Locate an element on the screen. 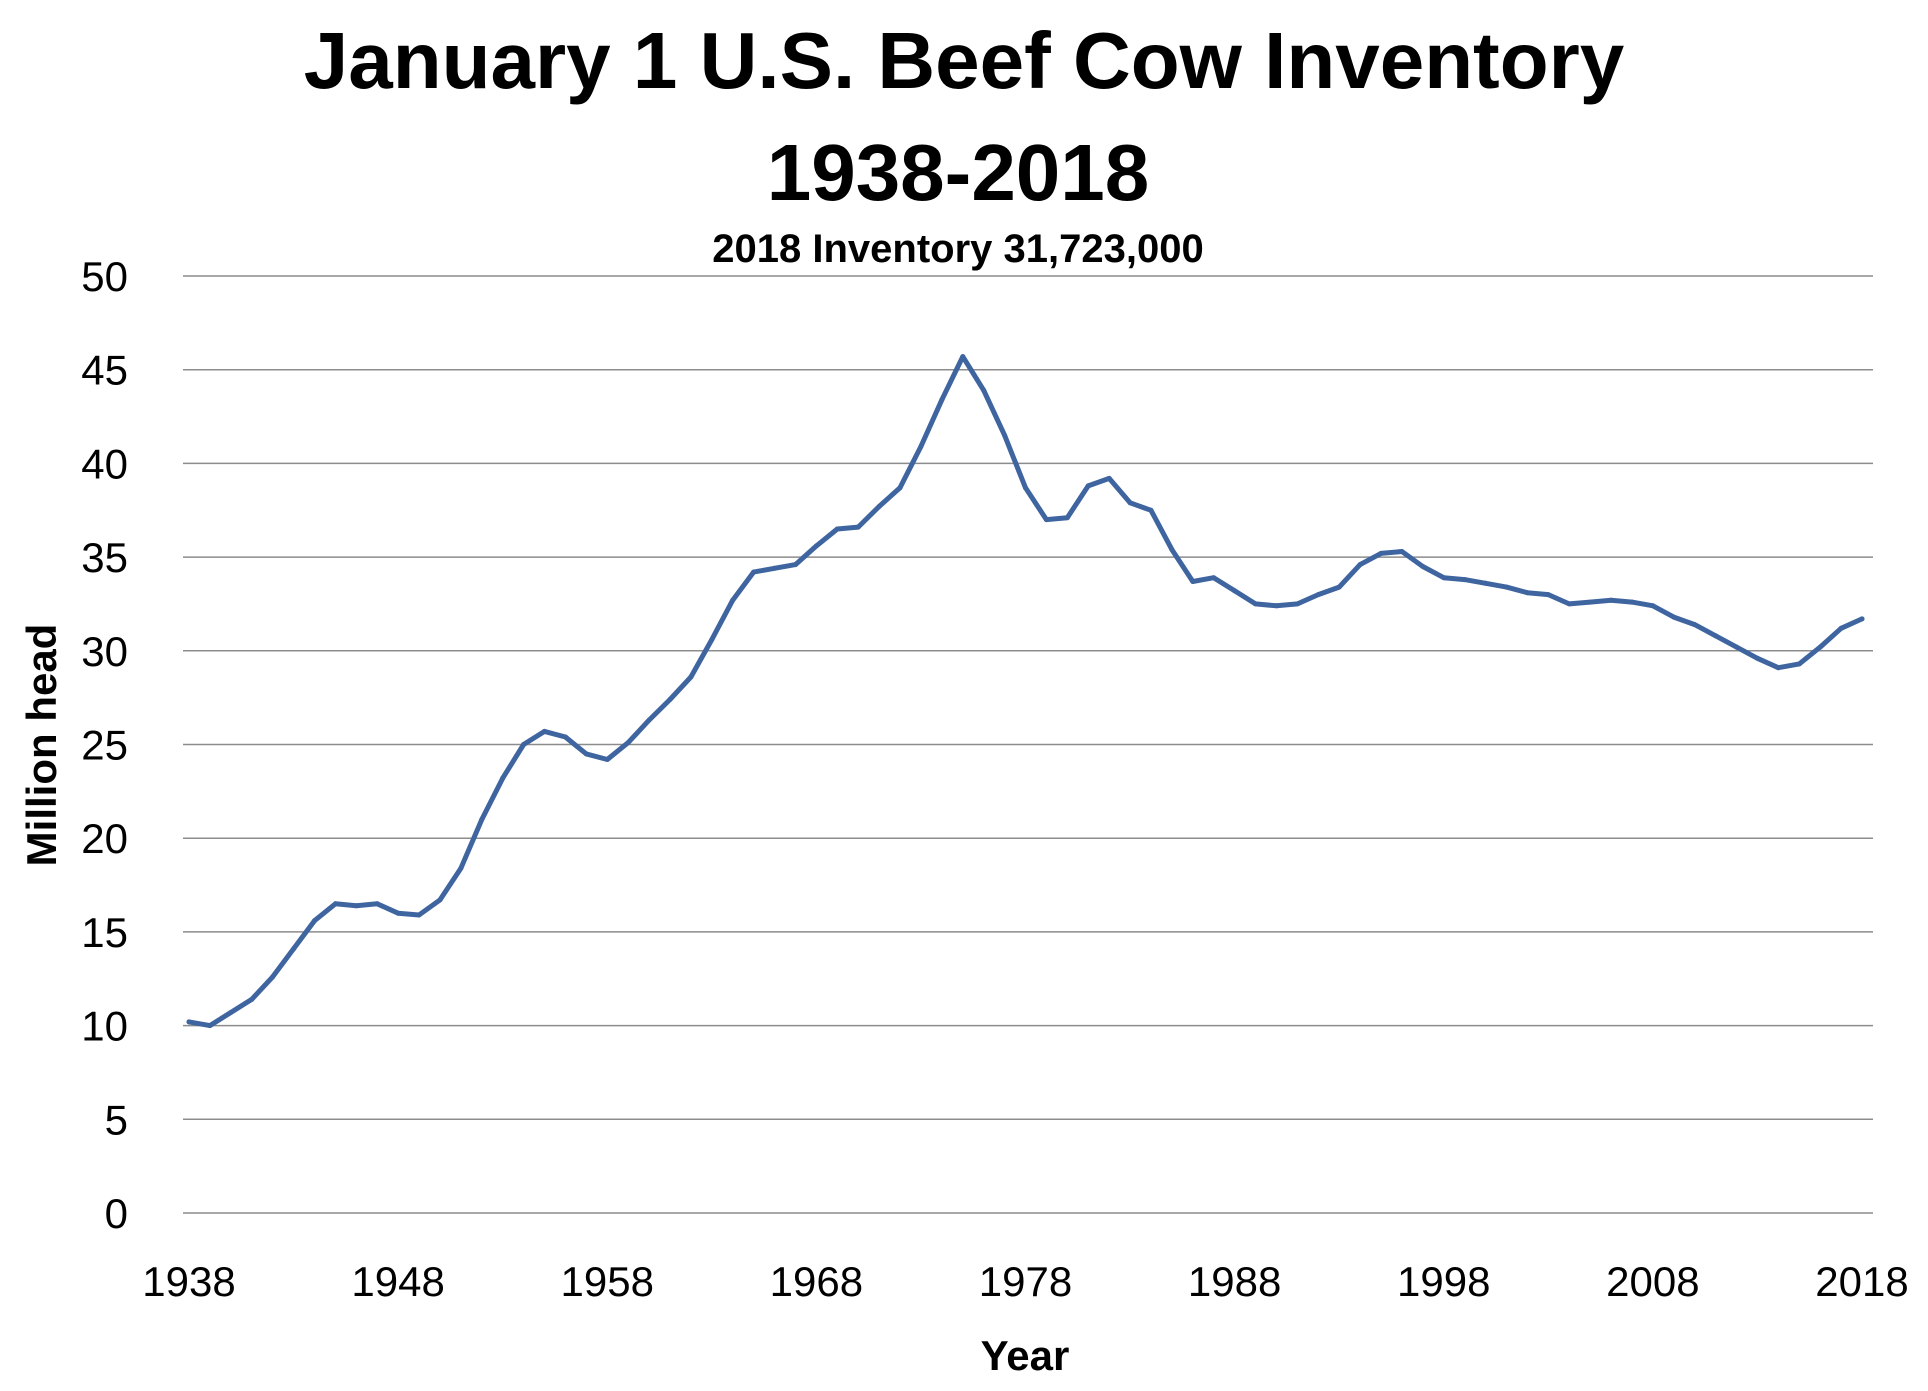  data-point-1943 is located at coordinates (294, 949).